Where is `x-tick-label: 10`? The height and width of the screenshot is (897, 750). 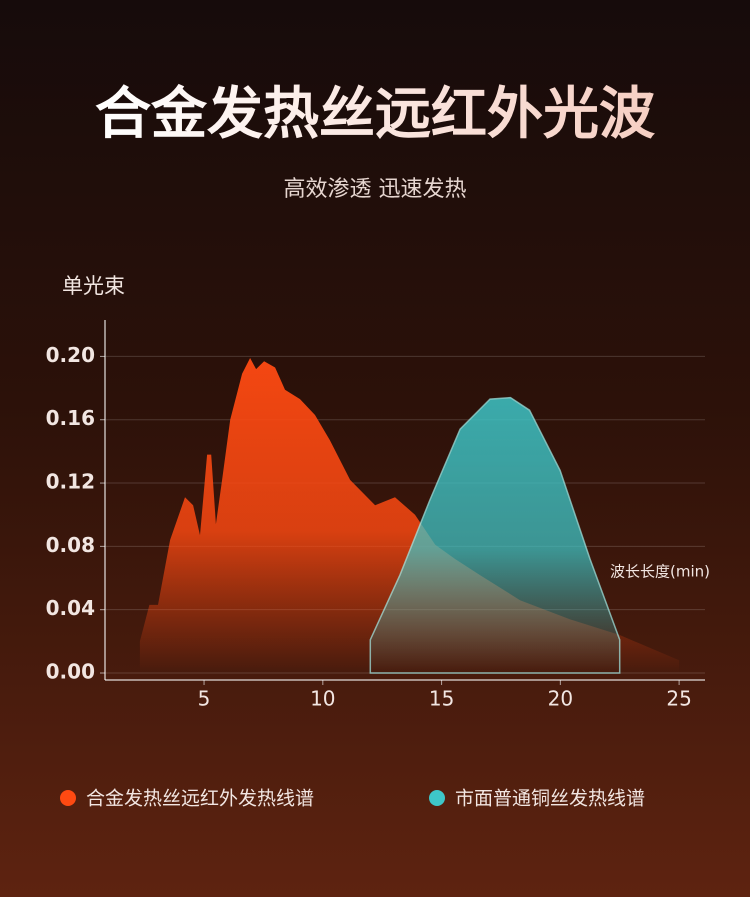 x-tick-label: 10 is located at coordinates (322, 699).